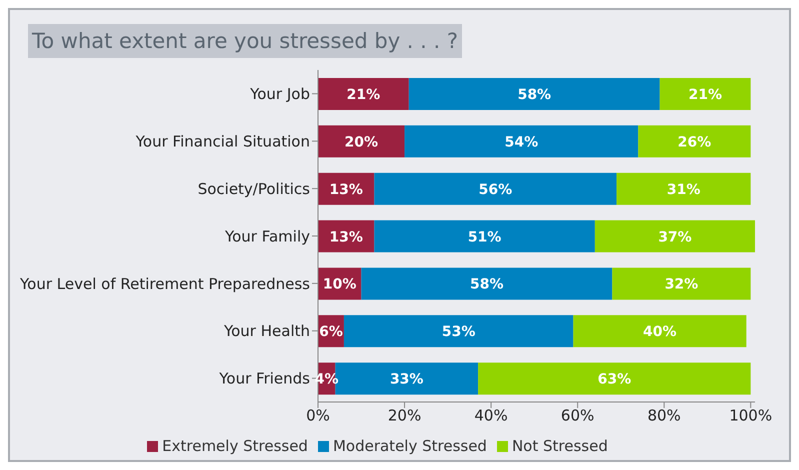 The width and height of the screenshot is (799, 470). What do you see at coordinates (664, 415) in the screenshot?
I see `x-tick-label: 80%` at bounding box center [664, 415].